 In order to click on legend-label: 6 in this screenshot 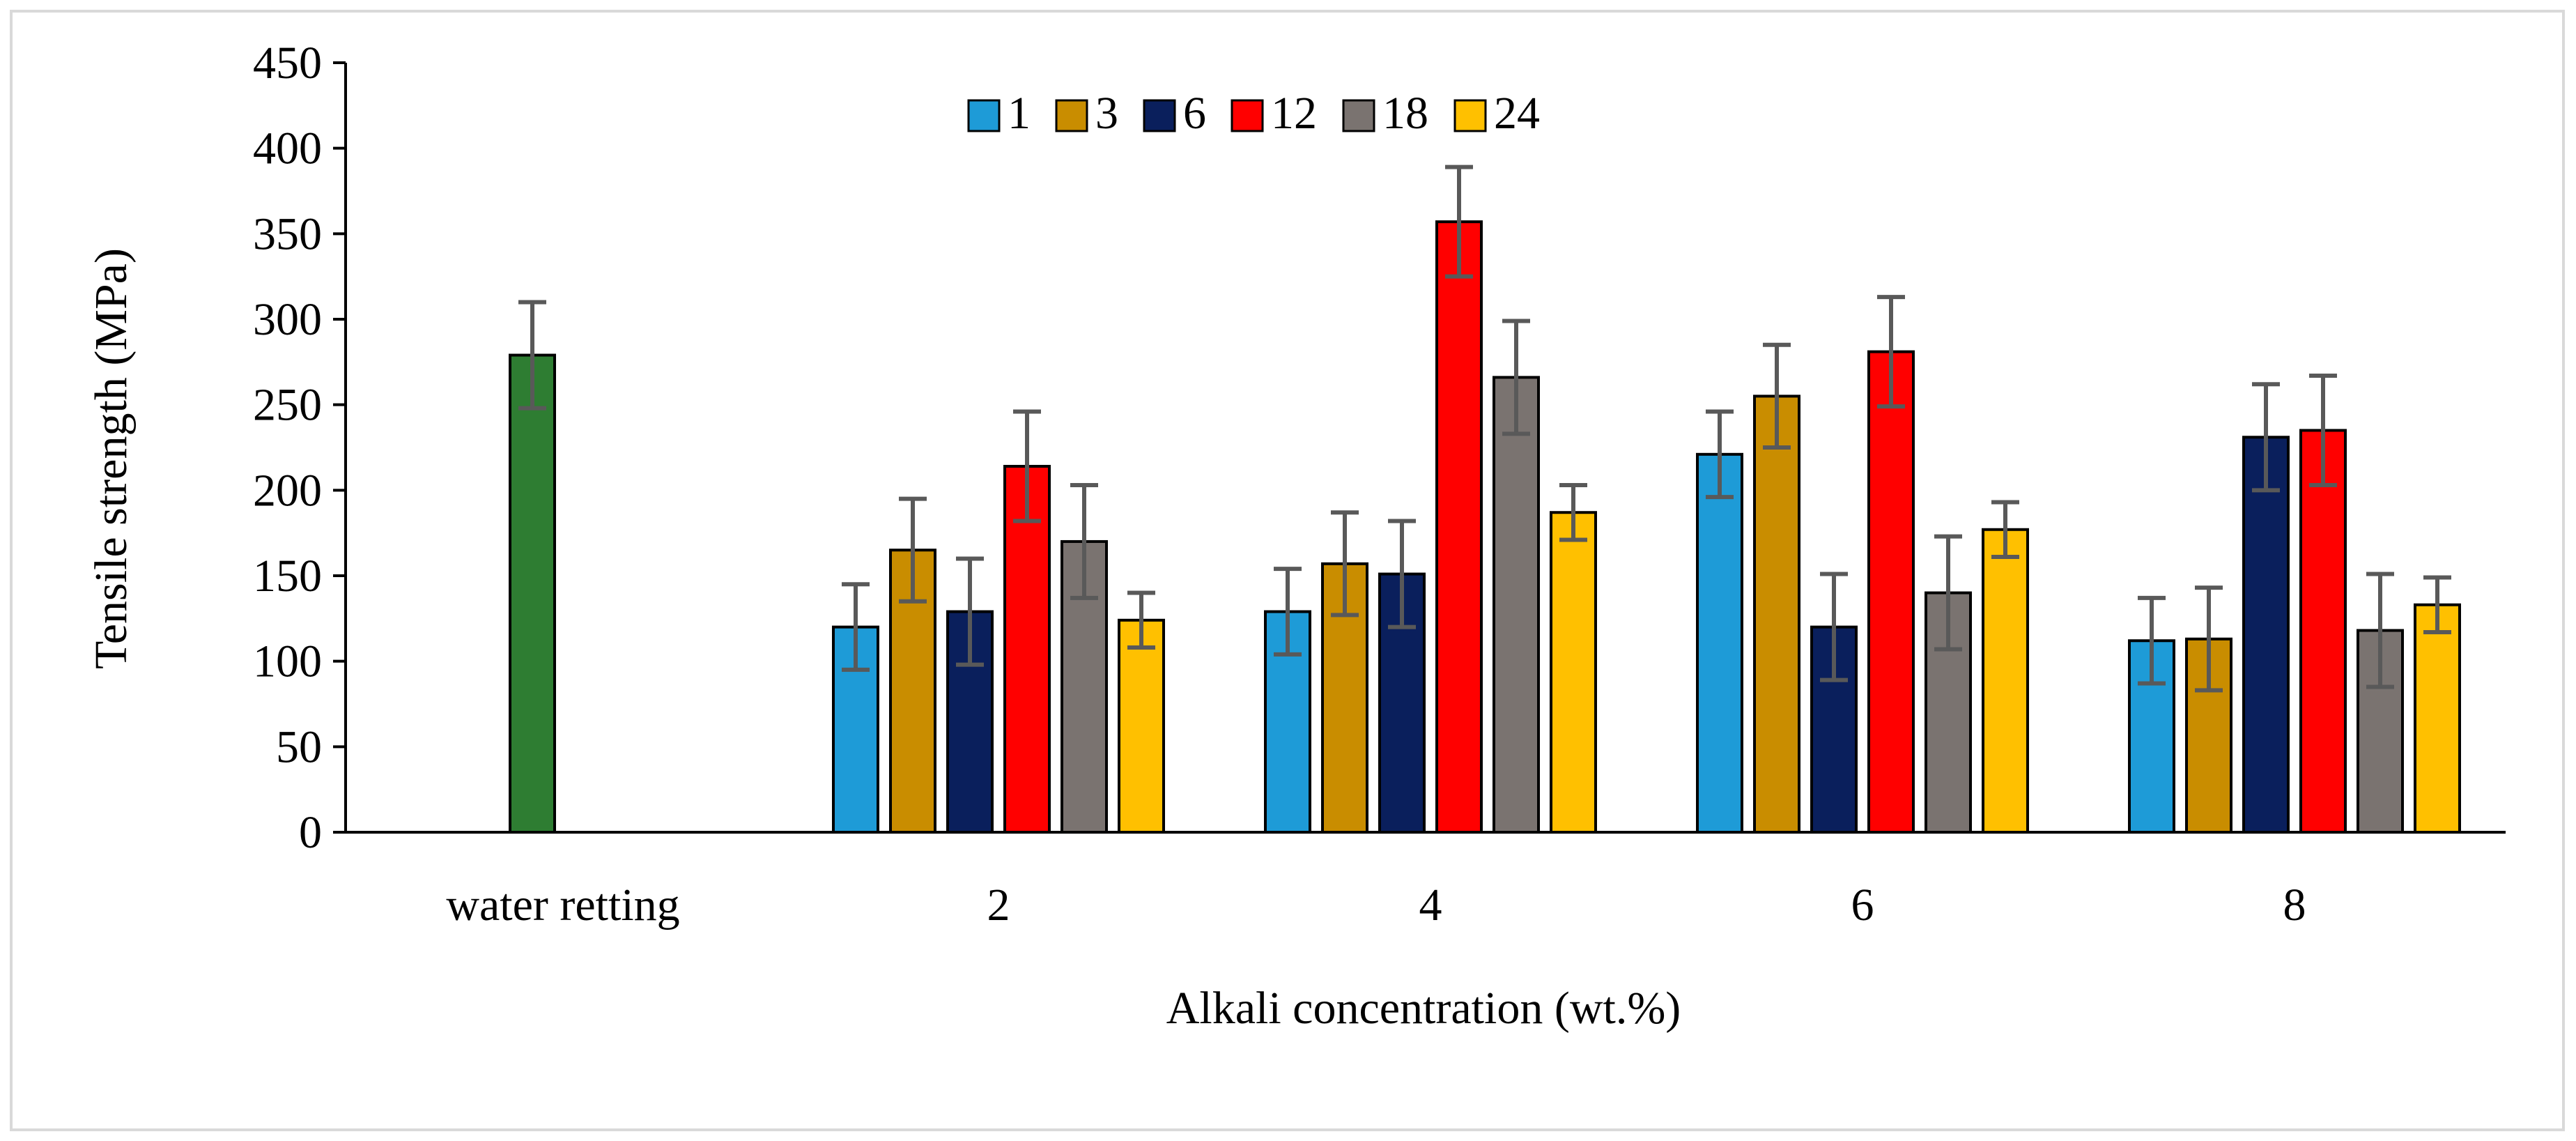, I will do `click(1194, 113)`.